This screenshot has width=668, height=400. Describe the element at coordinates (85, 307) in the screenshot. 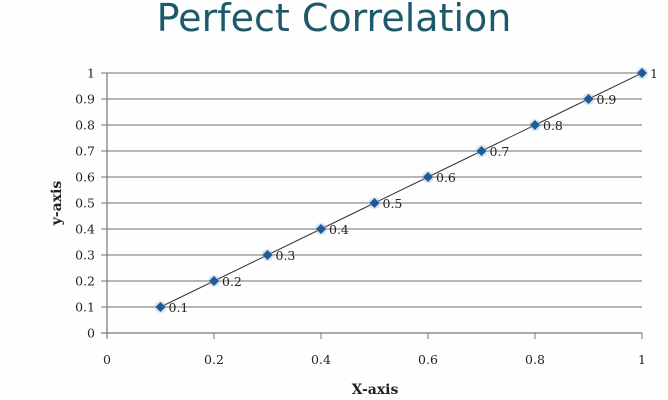

I see `y-tick-label: 0.1` at that location.